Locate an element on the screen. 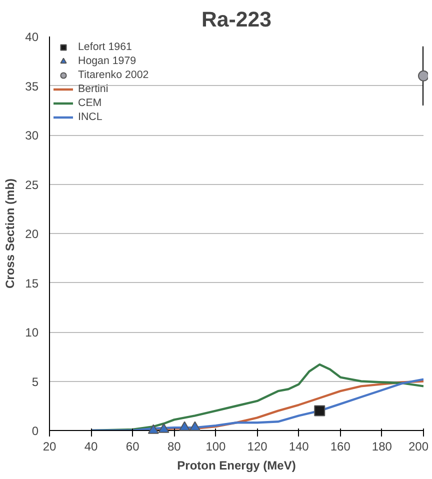  x-tick-label: 60 is located at coordinates (133, 447).